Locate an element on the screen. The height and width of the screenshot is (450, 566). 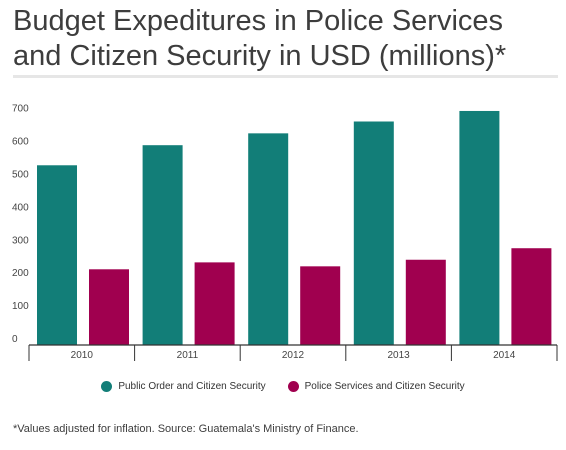
x-tick-label: 2010 is located at coordinates (82, 355).